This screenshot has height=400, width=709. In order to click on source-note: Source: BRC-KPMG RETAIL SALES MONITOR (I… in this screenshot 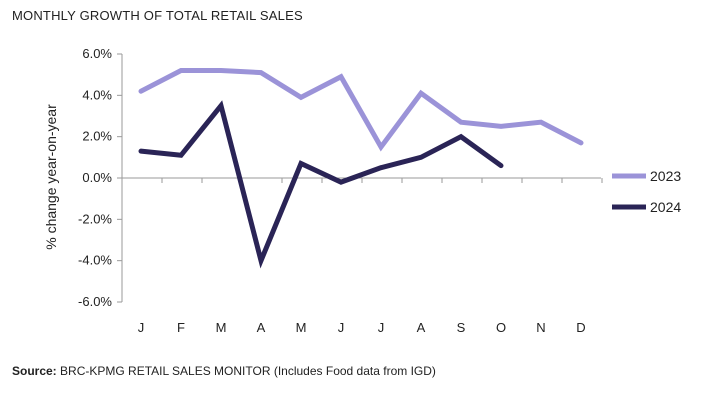, I will do `click(224, 371)`.